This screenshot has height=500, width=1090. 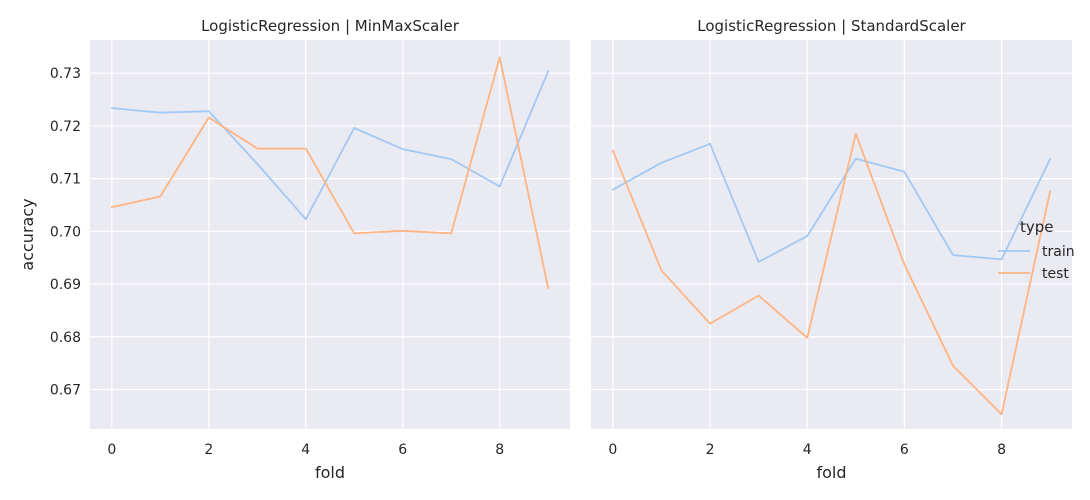 What do you see at coordinates (1037, 227) in the screenshot?
I see `legend-title: type` at bounding box center [1037, 227].